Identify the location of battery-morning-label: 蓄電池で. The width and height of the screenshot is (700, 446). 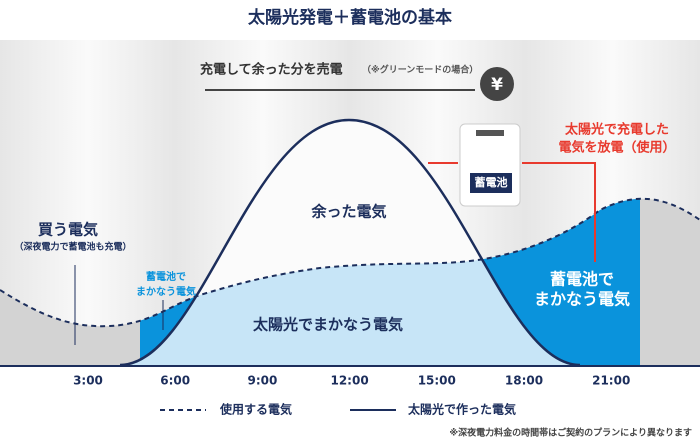
(166, 276).